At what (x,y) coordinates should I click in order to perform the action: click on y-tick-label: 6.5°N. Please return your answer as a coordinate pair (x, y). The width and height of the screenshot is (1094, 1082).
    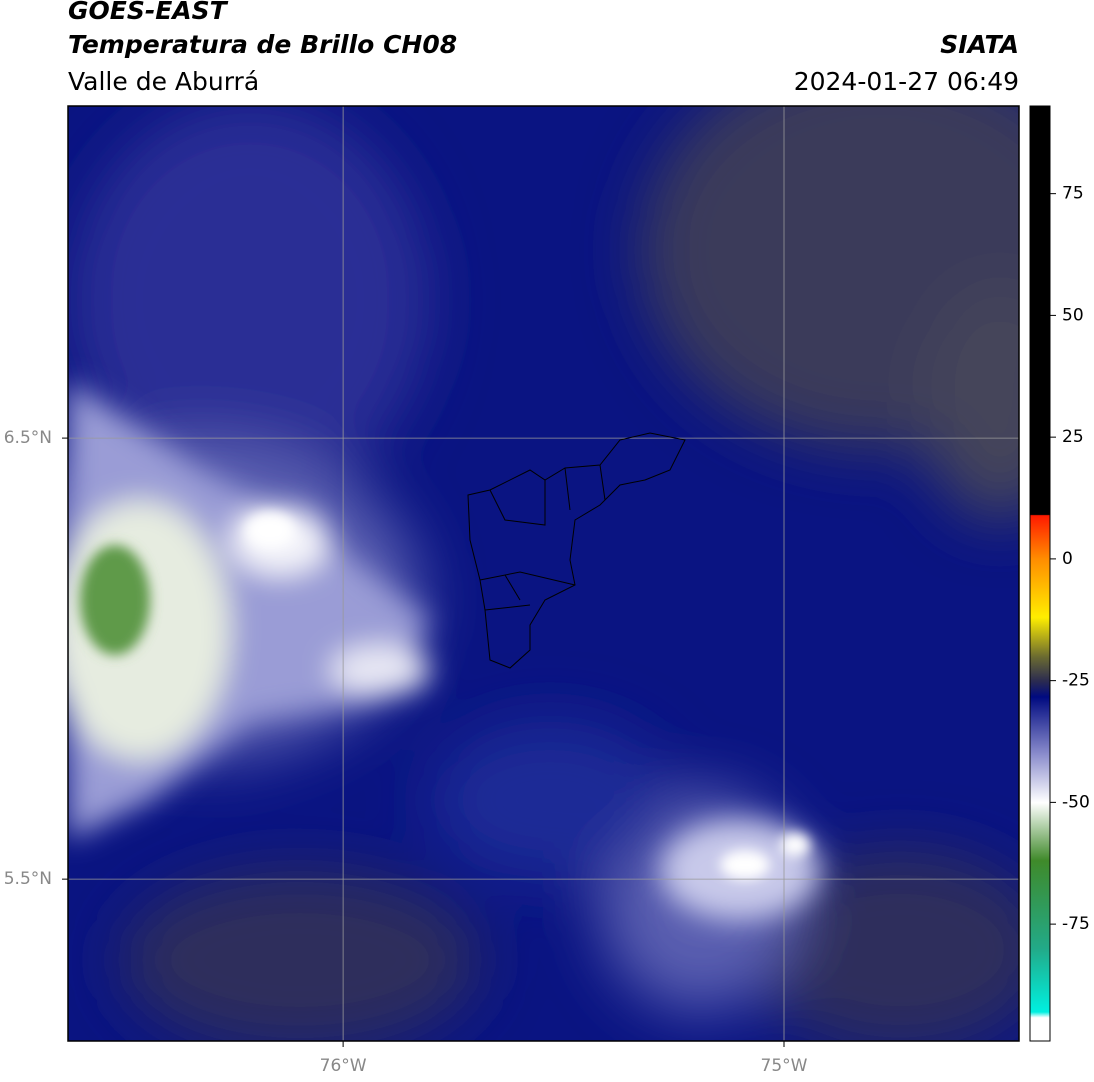
    Looking at the image, I should click on (28, 438).